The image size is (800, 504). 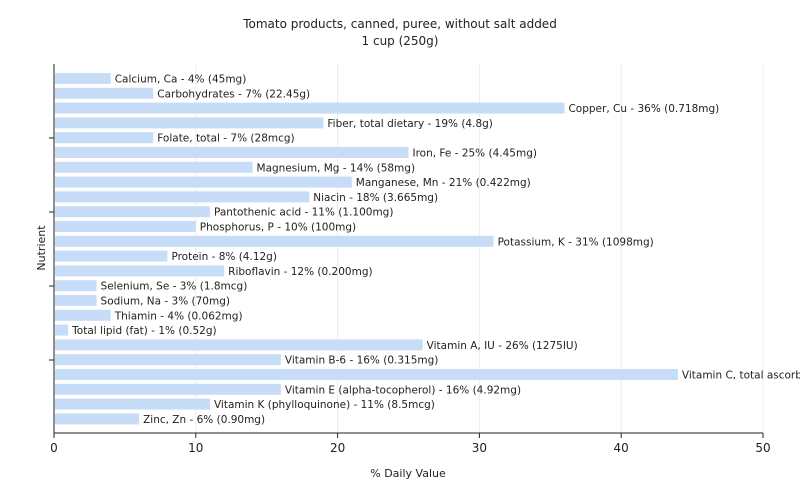 I want to click on bar-label: Vitamin K (phylloquinone) - 11% (8.5mcg), so click(x=324, y=405).